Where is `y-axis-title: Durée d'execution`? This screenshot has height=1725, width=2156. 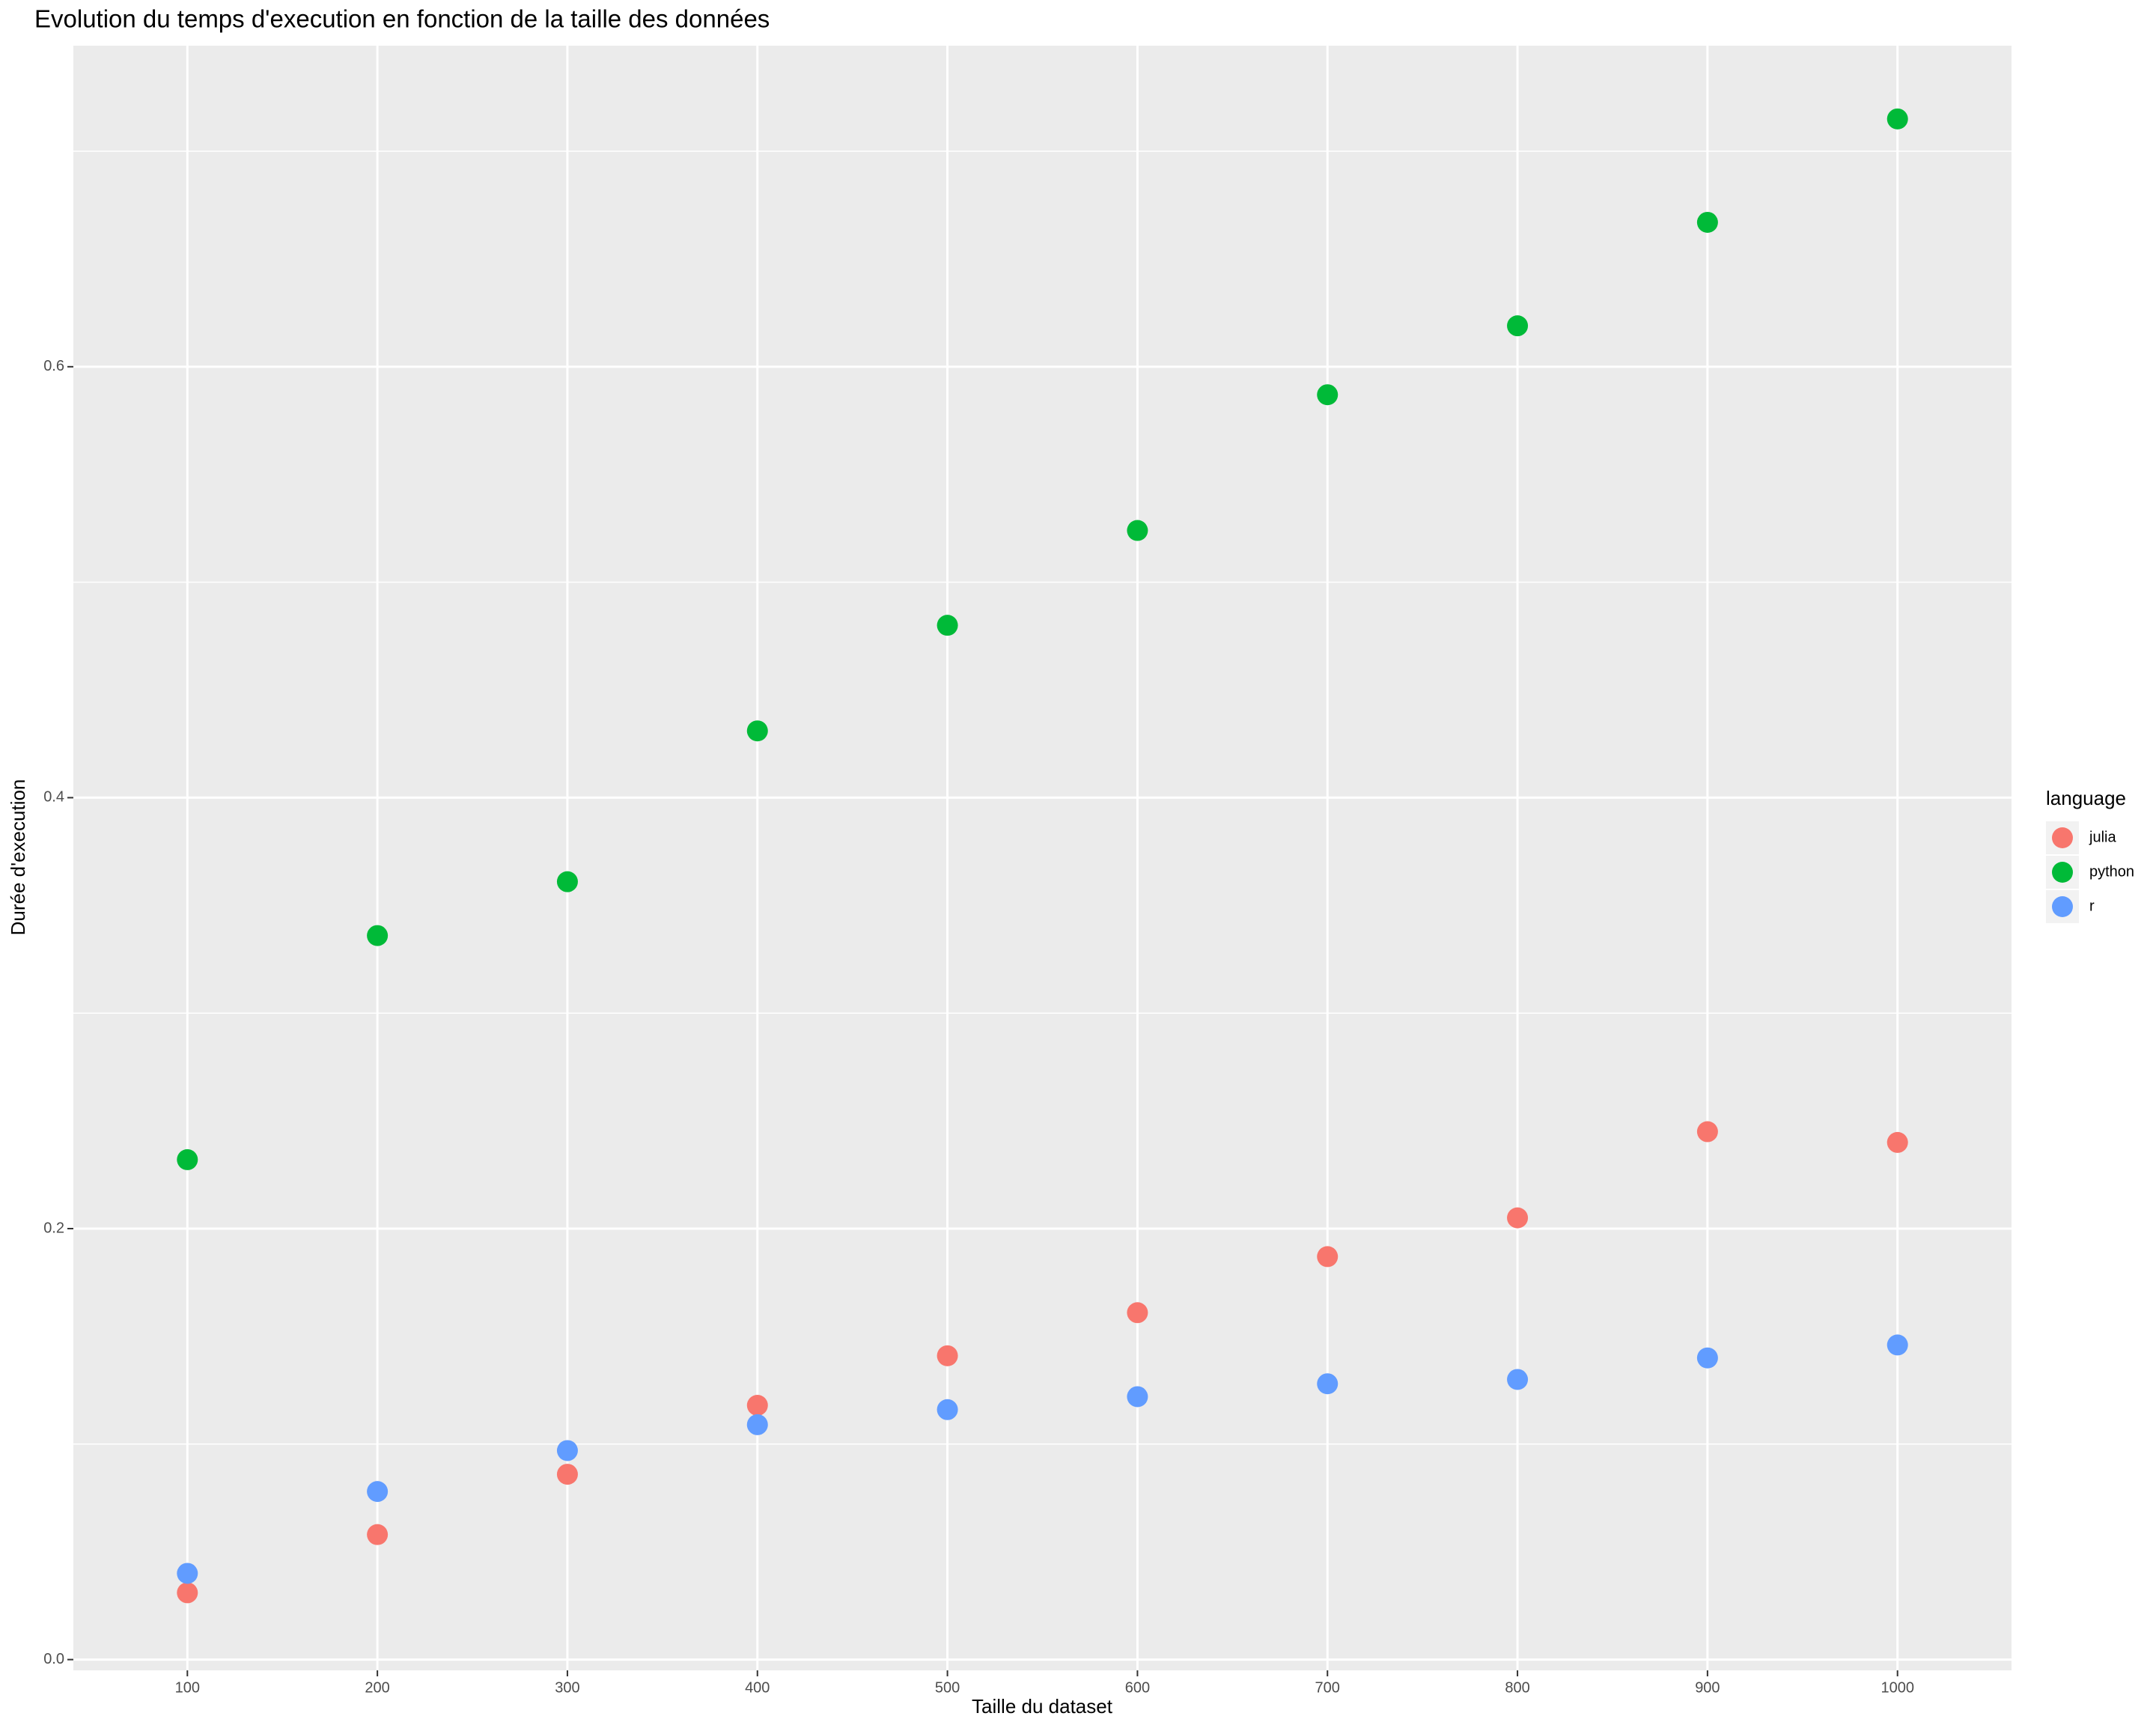 y-axis-title: Durée d'execution is located at coordinates (18, 858).